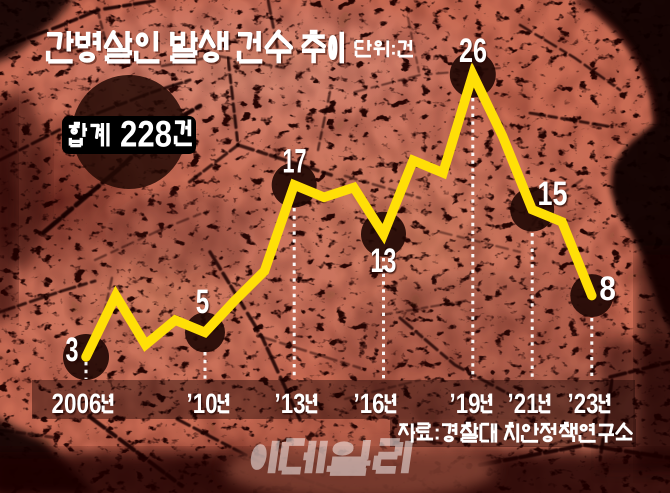 The image size is (670, 493). What do you see at coordinates (77, 403) in the screenshot?
I see `svg-text: 2006` at bounding box center [77, 403].